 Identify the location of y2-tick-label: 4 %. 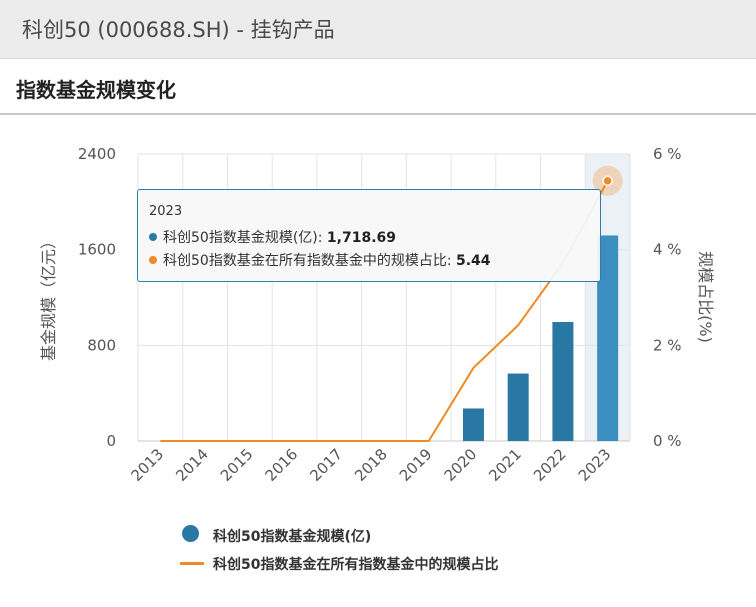
(667, 250).